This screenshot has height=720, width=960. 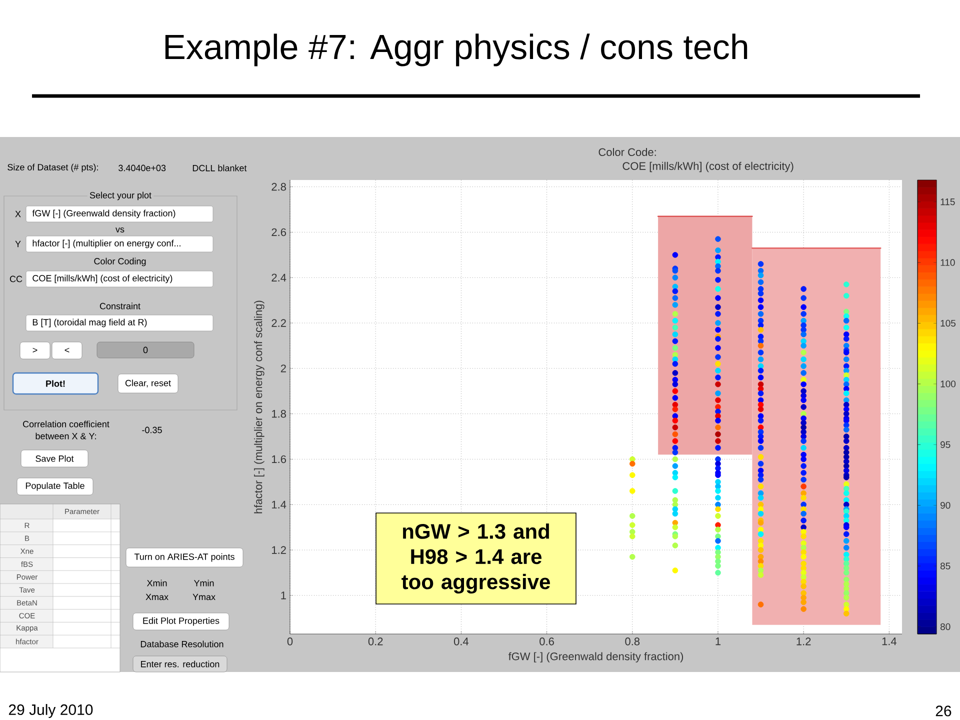 What do you see at coordinates (157, 597) in the screenshot?
I see `text: Xmax` at bounding box center [157, 597].